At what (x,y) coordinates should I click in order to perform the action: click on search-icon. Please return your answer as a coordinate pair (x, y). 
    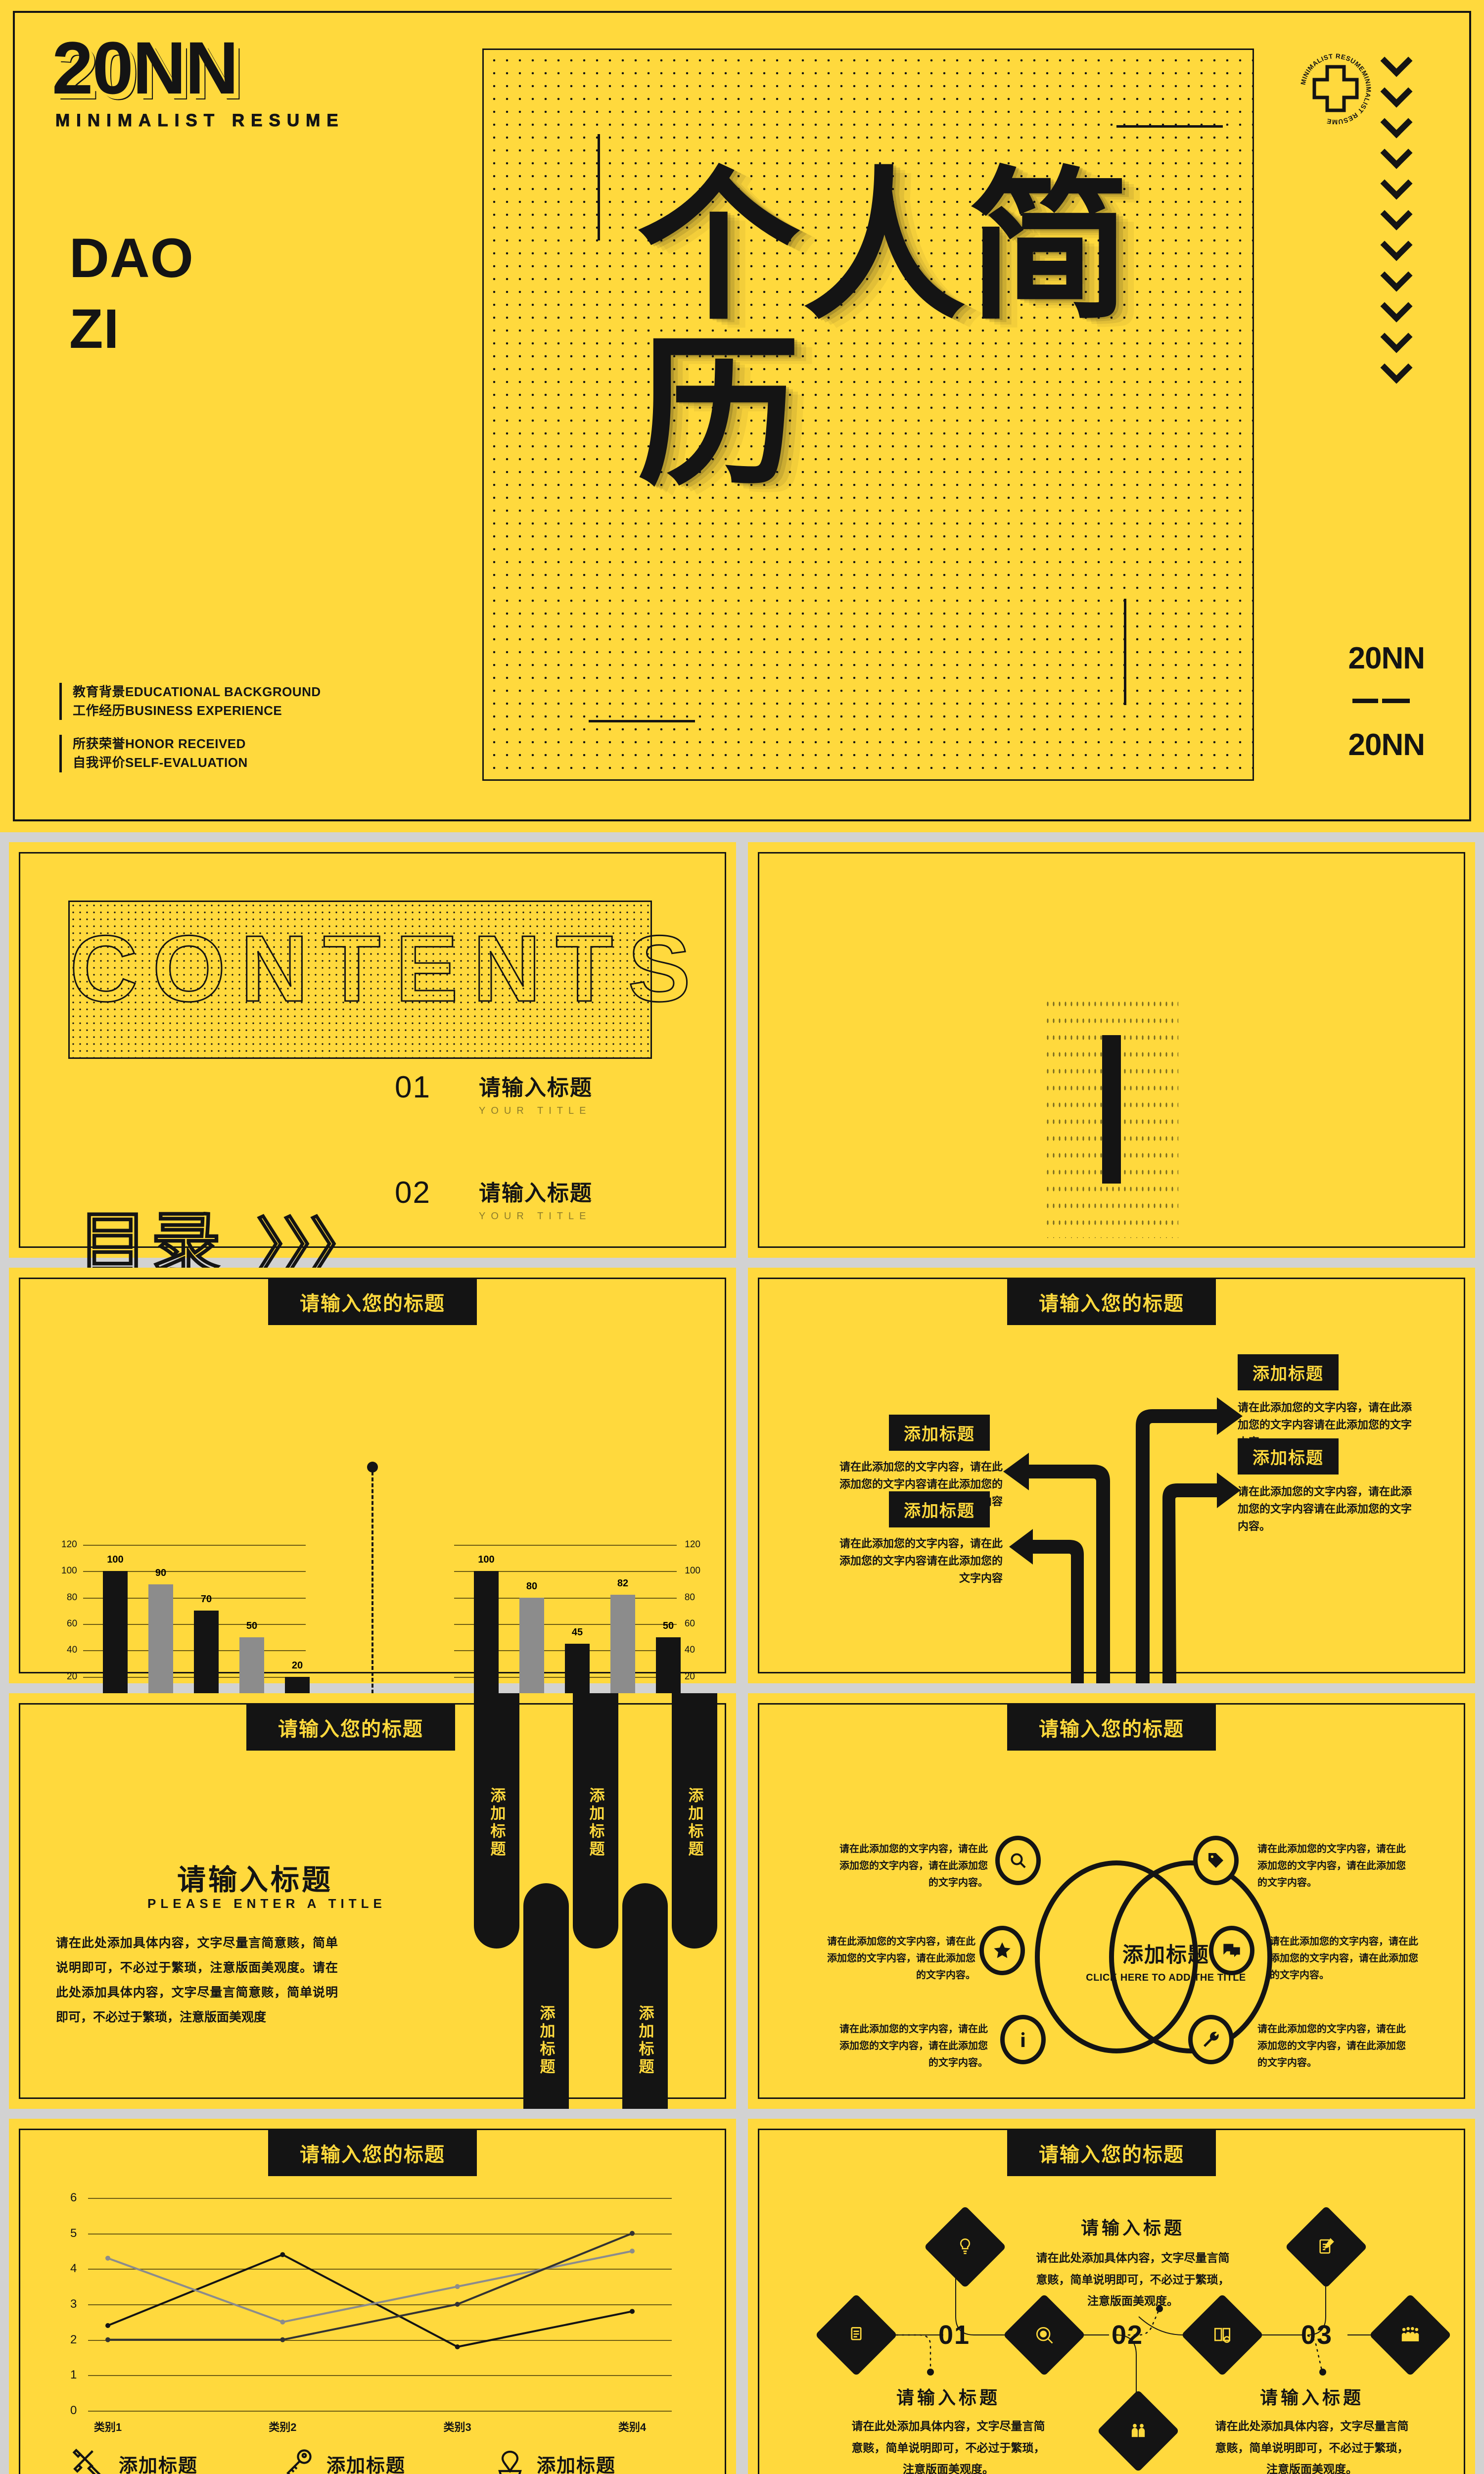
    Looking at the image, I should click on (1018, 1861).